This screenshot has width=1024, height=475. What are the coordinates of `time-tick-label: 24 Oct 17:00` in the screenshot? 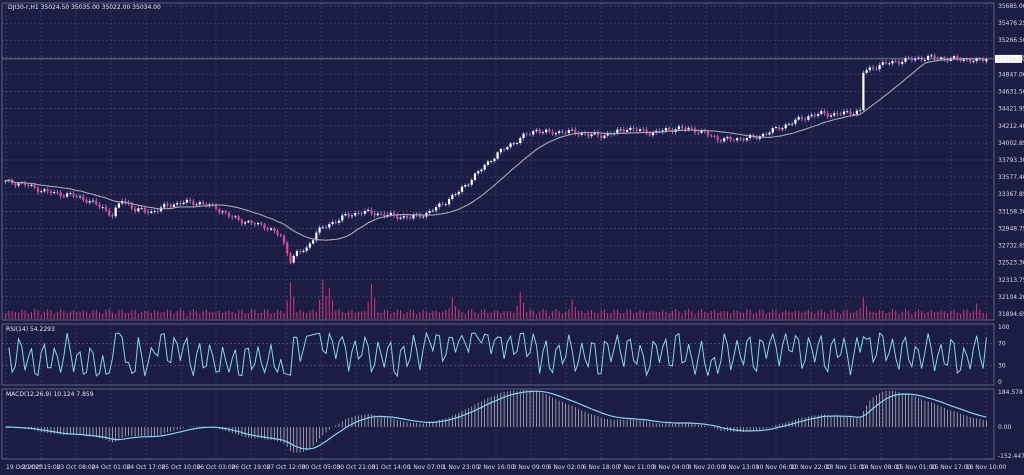 It's located at (145, 467).